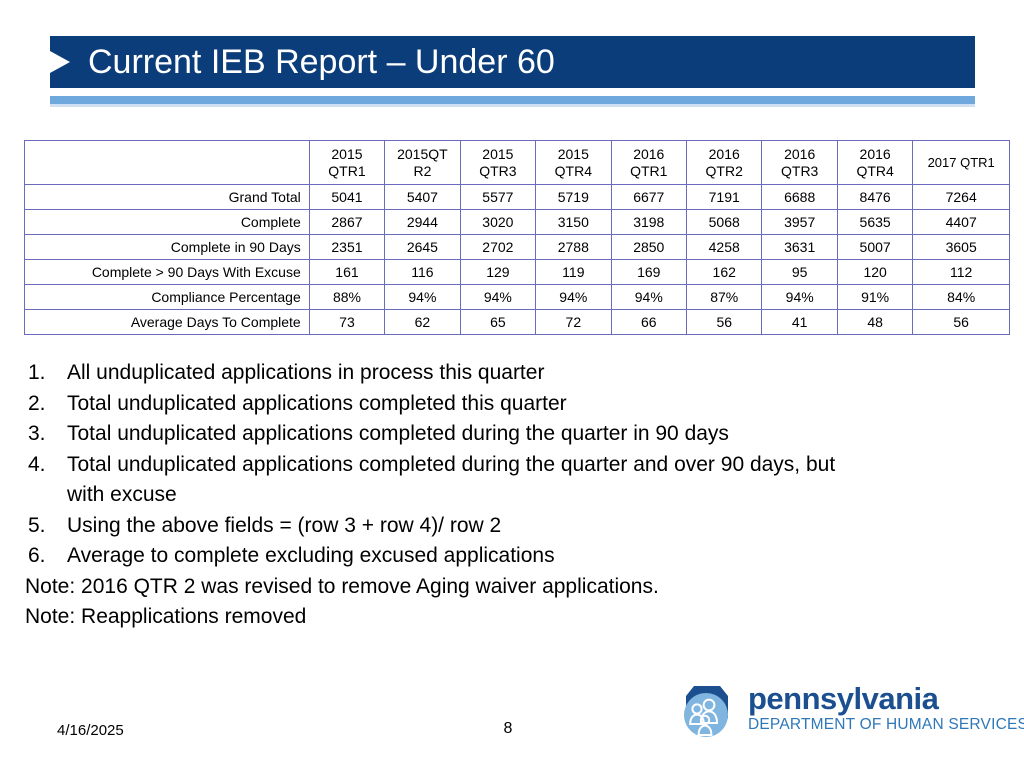 This screenshot has width=1024, height=768. I want to click on cell: 56, so click(961, 322).